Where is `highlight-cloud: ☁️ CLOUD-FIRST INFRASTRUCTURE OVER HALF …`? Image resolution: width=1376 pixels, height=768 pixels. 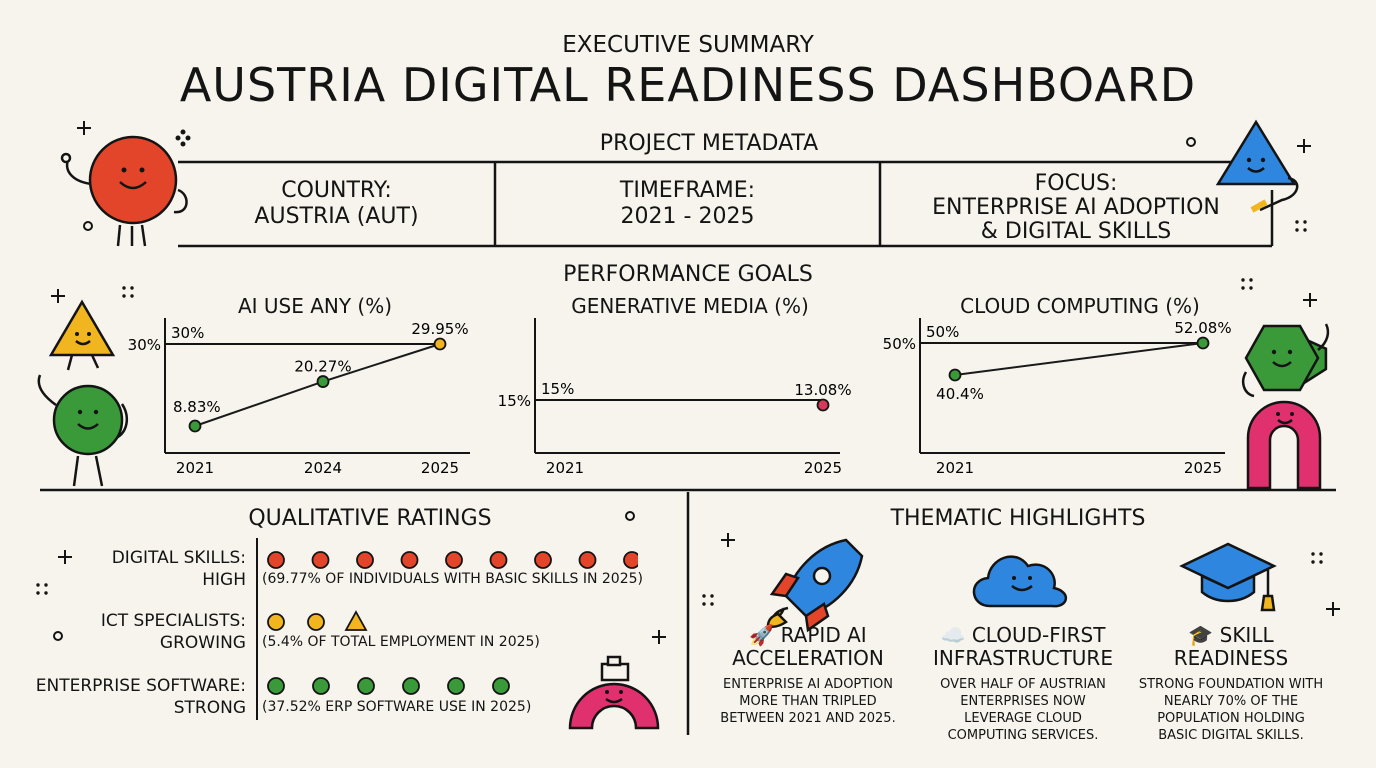 highlight-cloud: ☁️ CLOUD-FIRST INFRASTRUCTURE OVER HALF … is located at coordinates (1023, 684).